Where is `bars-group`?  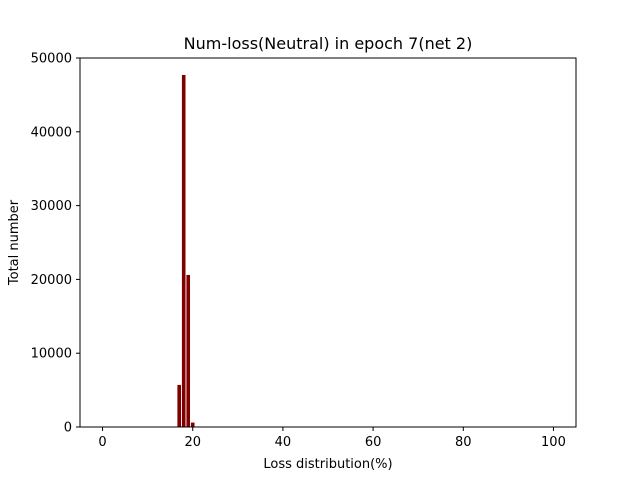 bars-group is located at coordinates (186, 250).